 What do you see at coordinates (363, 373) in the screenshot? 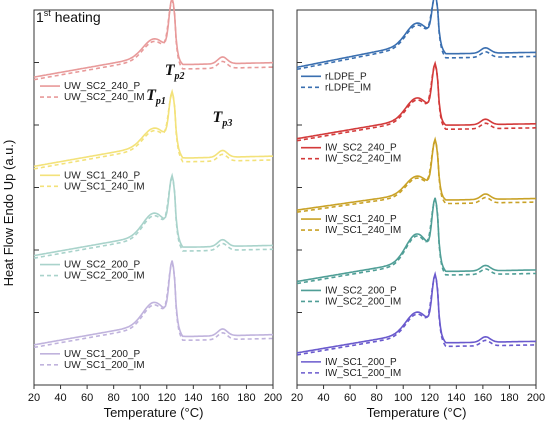
I see `legend-entry: IW_SC1_200_IM` at bounding box center [363, 373].